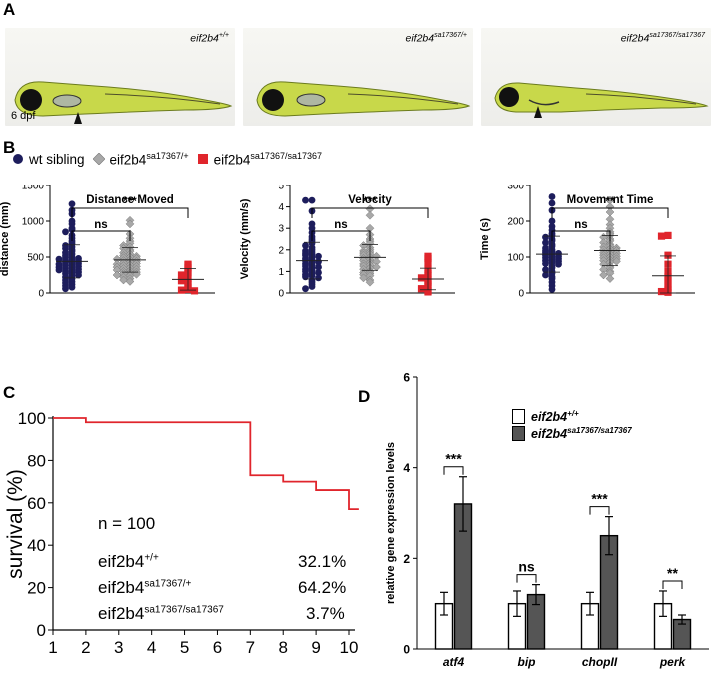 The image size is (716, 675). Describe the element at coordinates (98, 159) in the screenshot. I see `diamond-marker-icon` at that location.